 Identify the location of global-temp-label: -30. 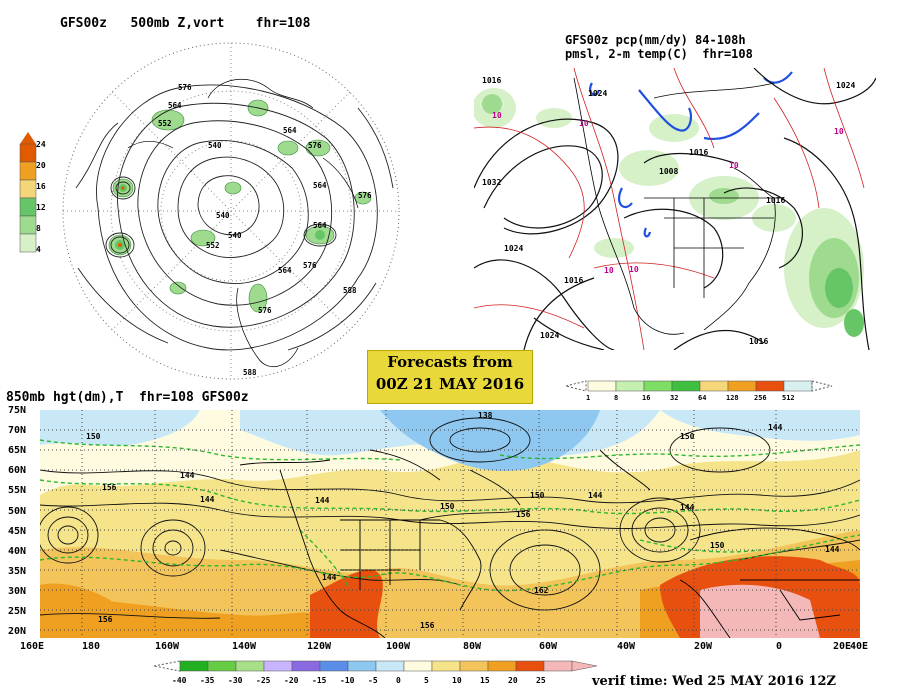
(235, 680).